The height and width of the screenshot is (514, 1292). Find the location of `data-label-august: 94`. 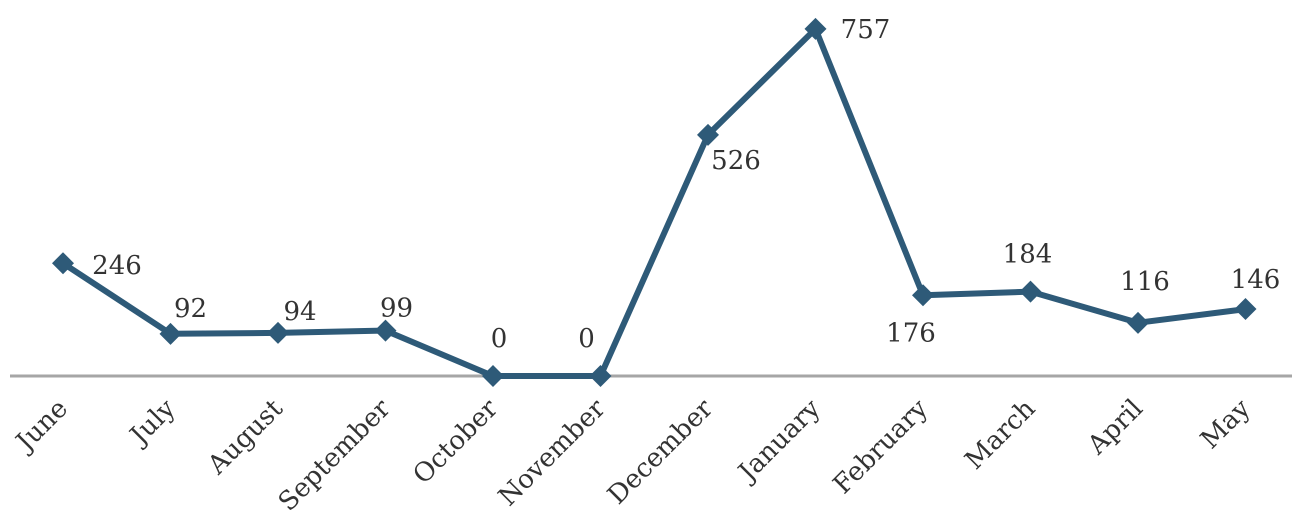

data-label-august: 94 is located at coordinates (299, 312).